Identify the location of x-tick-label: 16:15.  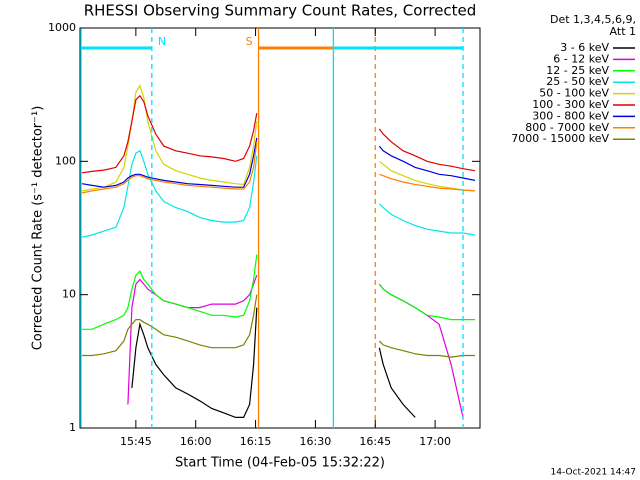
(256, 441).